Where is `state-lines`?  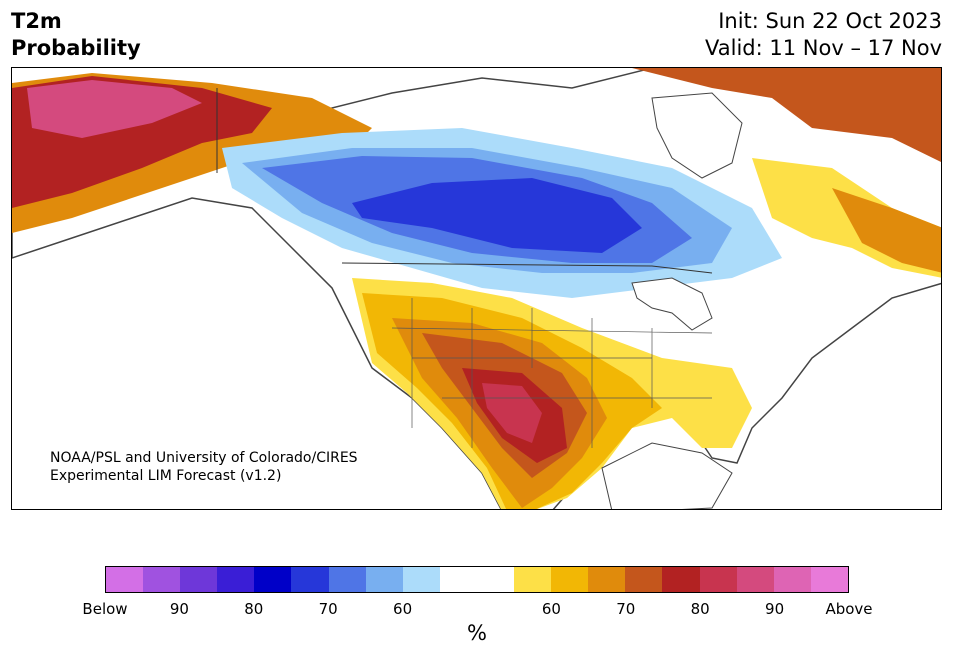 state-lines is located at coordinates (552, 373).